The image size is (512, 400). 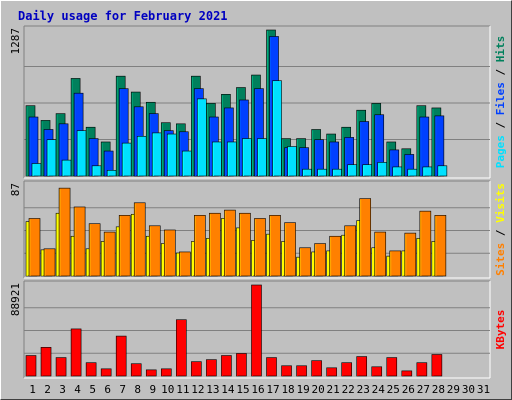 What do you see at coordinates (500, 151) in the screenshot?
I see `legend-label-0: Pages` at bounding box center [500, 151].